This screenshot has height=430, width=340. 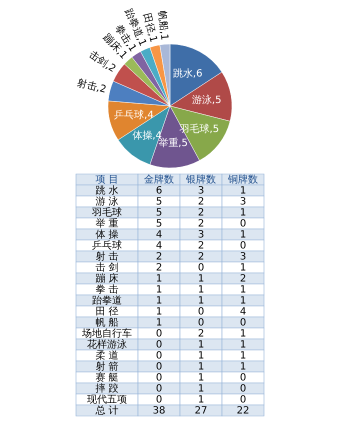 I want to click on x-tick-label: 金牌数, so click(x=159, y=180).